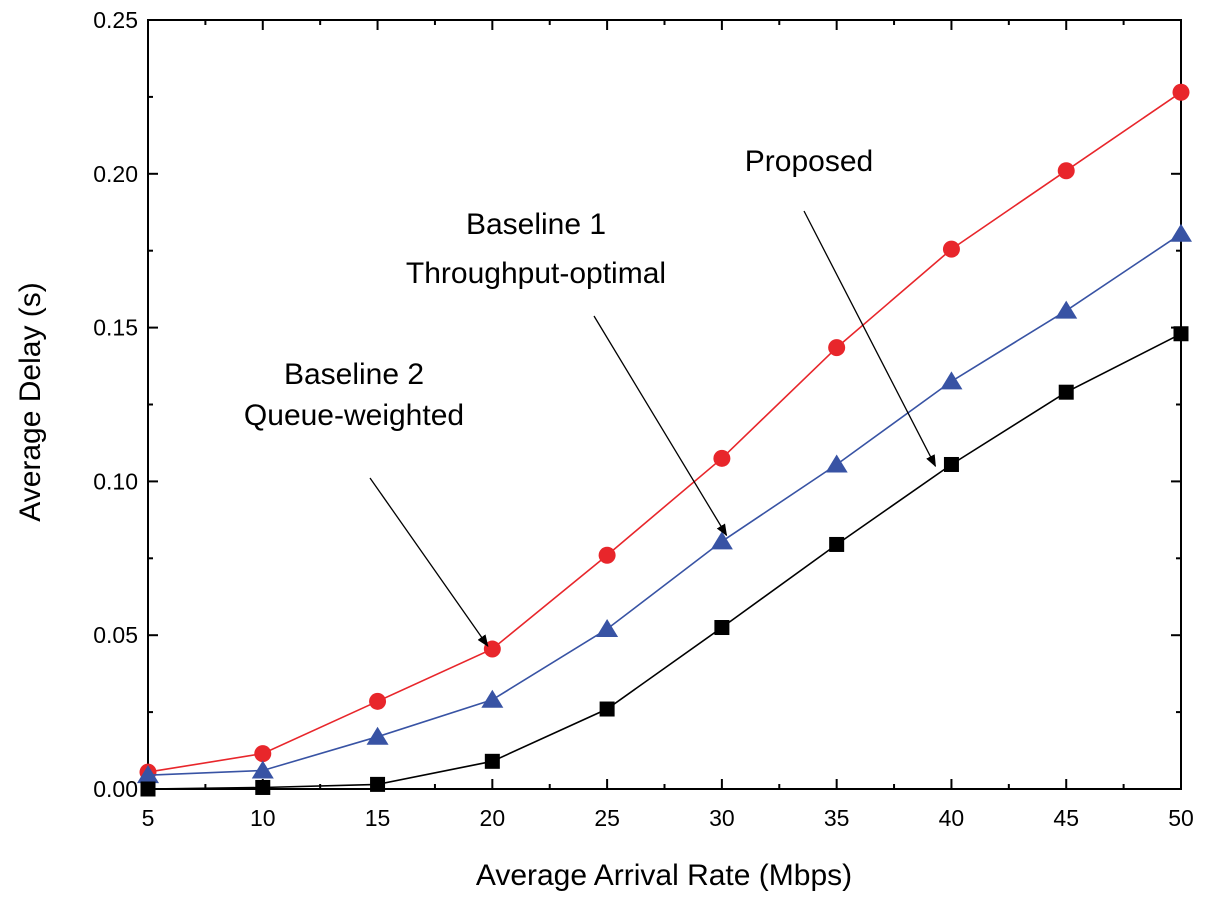 The image size is (1210, 903). Describe the element at coordinates (536, 273) in the screenshot. I see `annotation-text: Throughput-optimal` at that location.